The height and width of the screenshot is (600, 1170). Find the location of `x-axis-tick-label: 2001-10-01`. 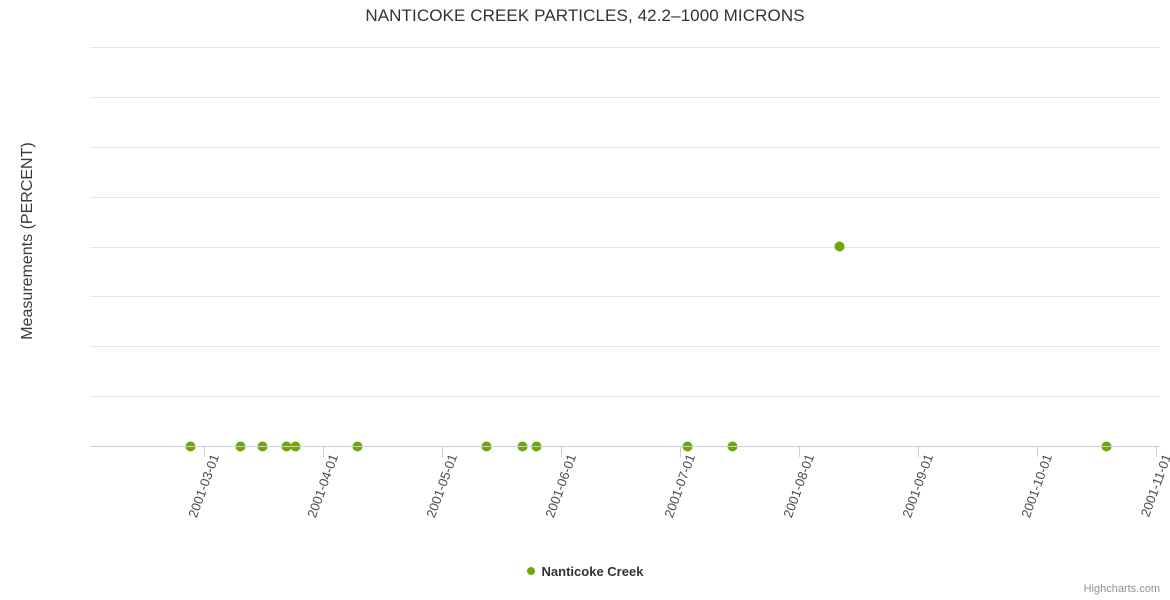

x-axis-tick-label: 2001-10-01 is located at coordinates (1035, 490).